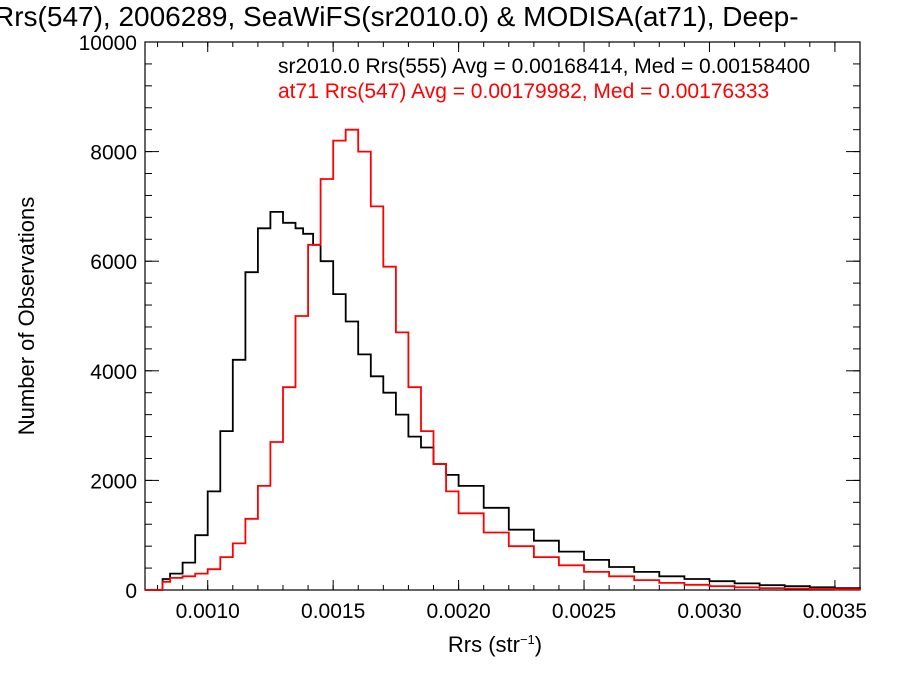 This screenshot has width=900, height=680. Describe the element at coordinates (584, 611) in the screenshot. I see `x-tick-label: 0.0025` at that location.